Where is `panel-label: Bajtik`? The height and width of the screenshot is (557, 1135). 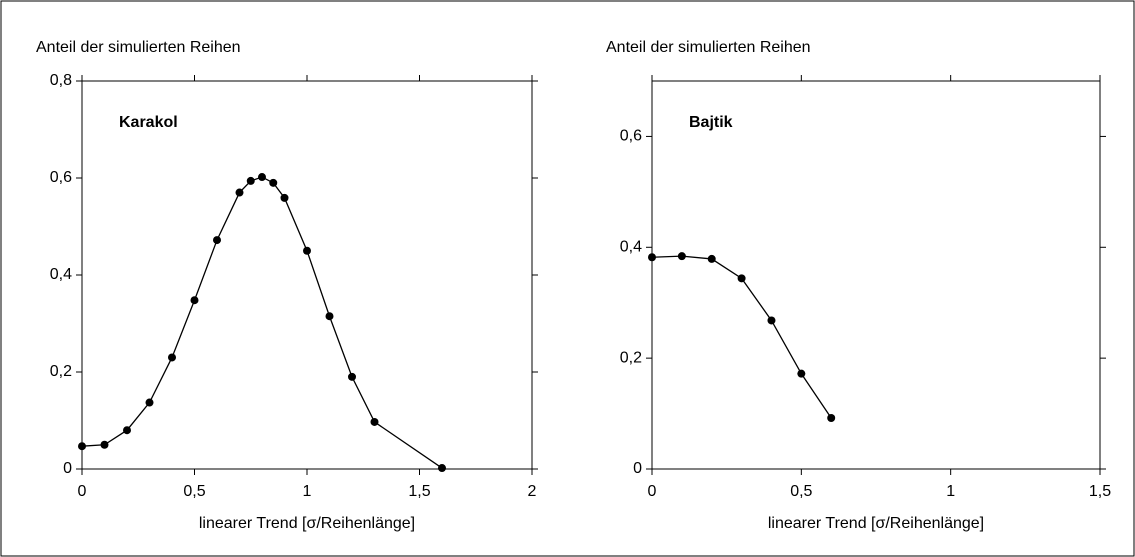 panel-label: Bajtik is located at coordinates (711, 122).